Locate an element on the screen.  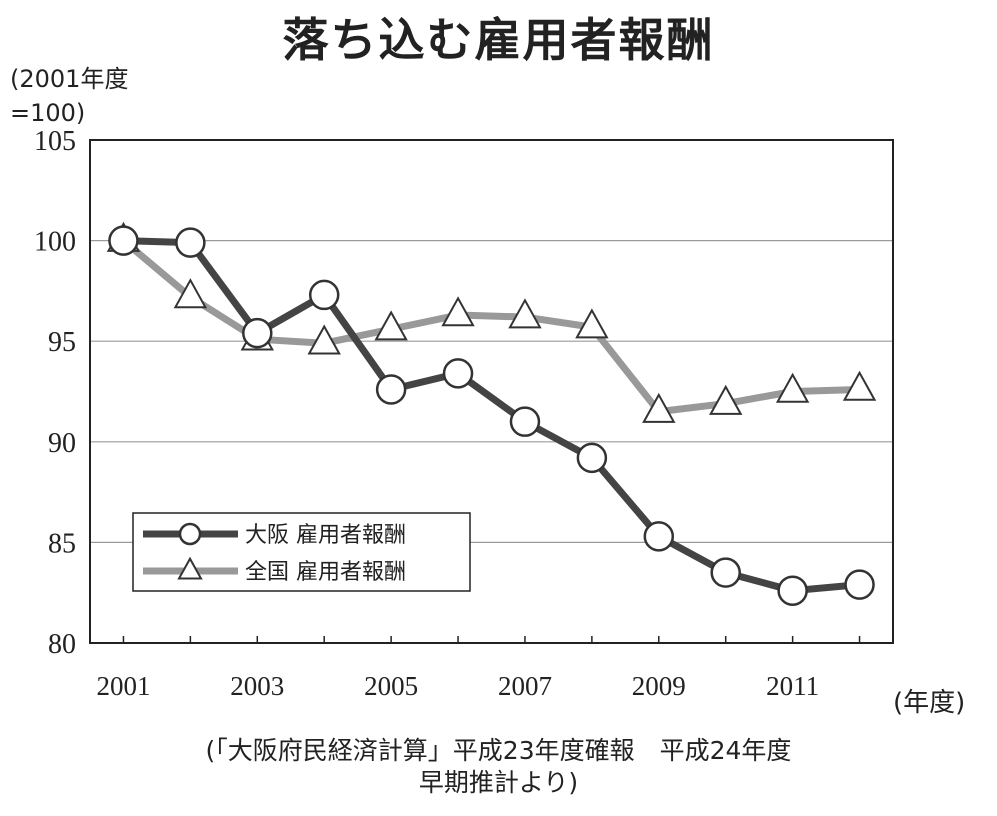
y-axis-label: (2001年度 =100) is located at coordinates (69, 96).